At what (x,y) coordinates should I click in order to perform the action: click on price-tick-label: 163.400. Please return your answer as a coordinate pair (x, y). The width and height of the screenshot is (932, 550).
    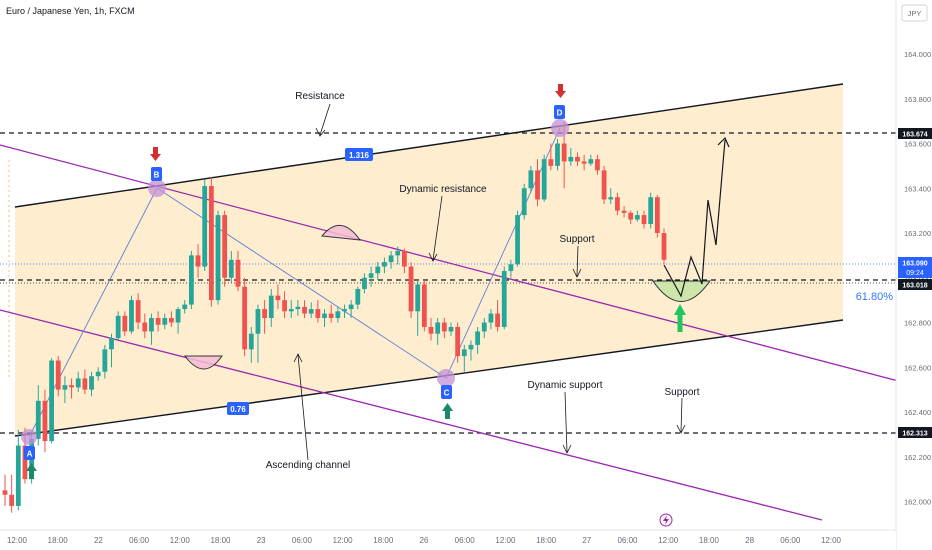
    Looking at the image, I should click on (917, 188).